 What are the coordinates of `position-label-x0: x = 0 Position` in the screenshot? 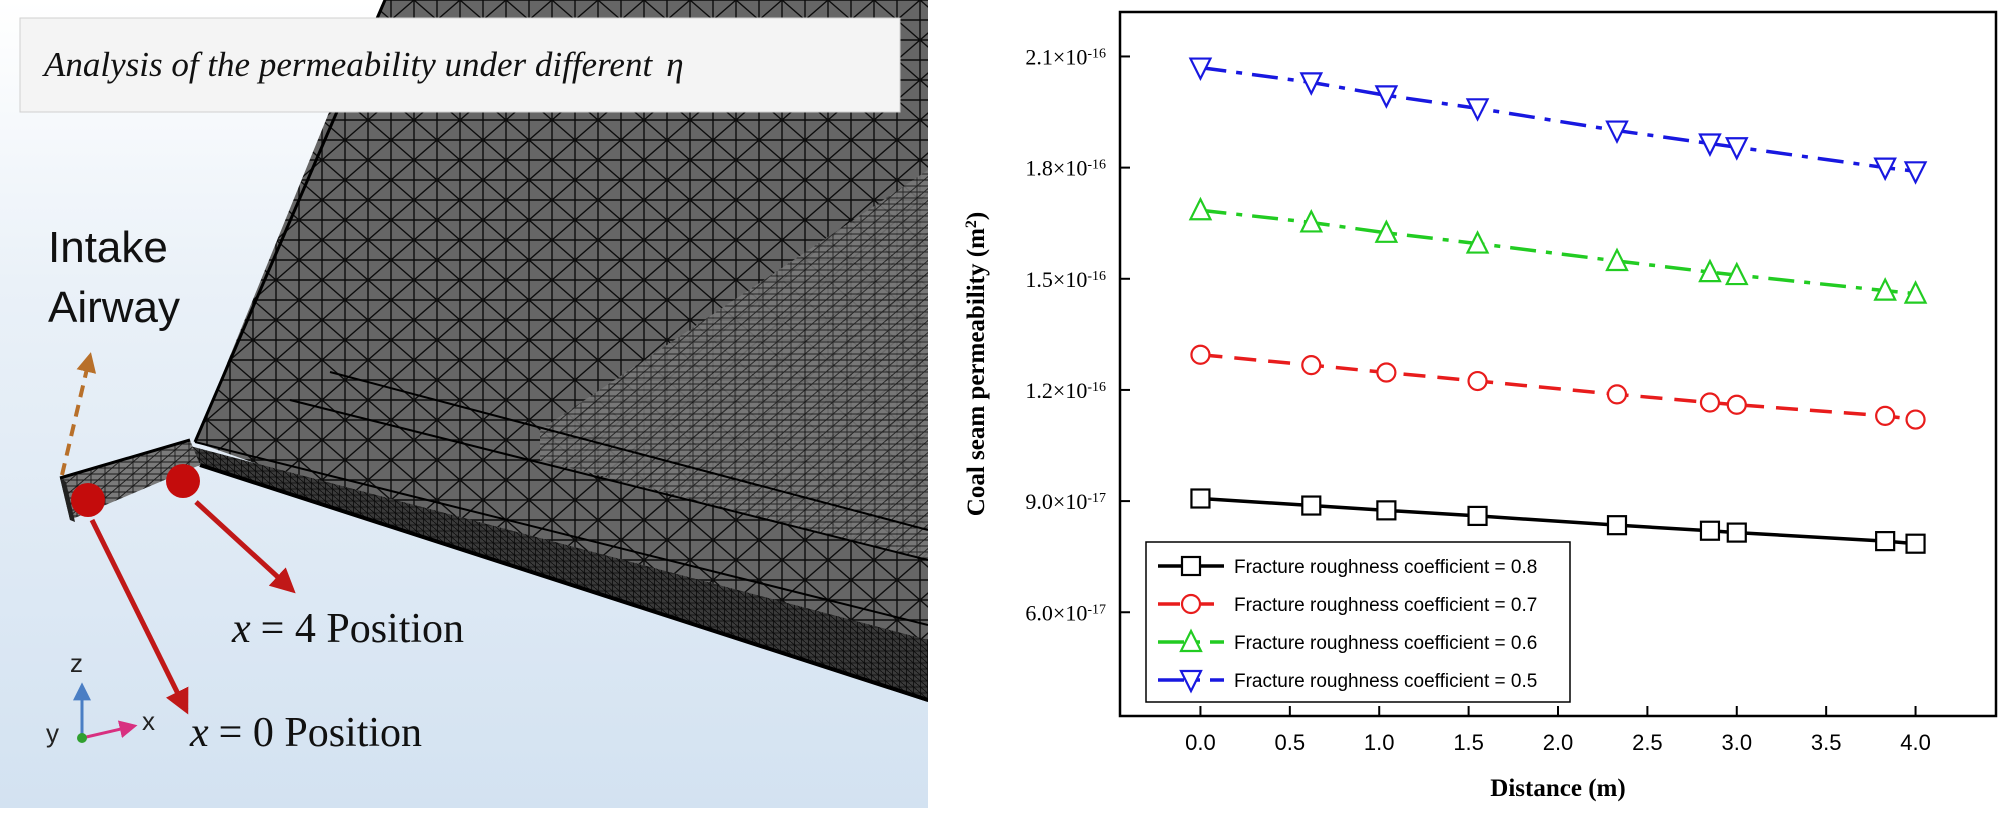 It's located at (305, 733).